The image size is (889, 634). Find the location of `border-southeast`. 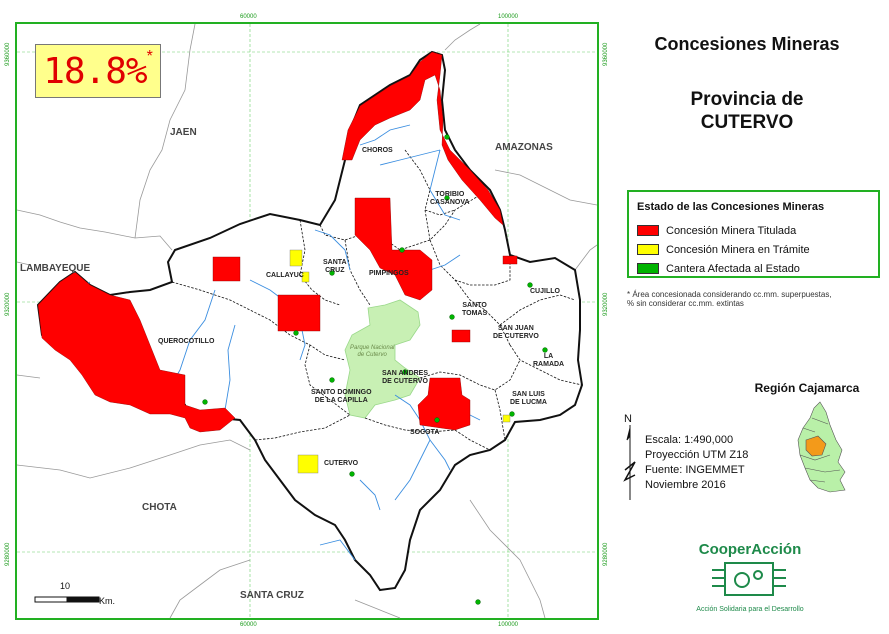

border-southeast is located at coordinates (507, 559).